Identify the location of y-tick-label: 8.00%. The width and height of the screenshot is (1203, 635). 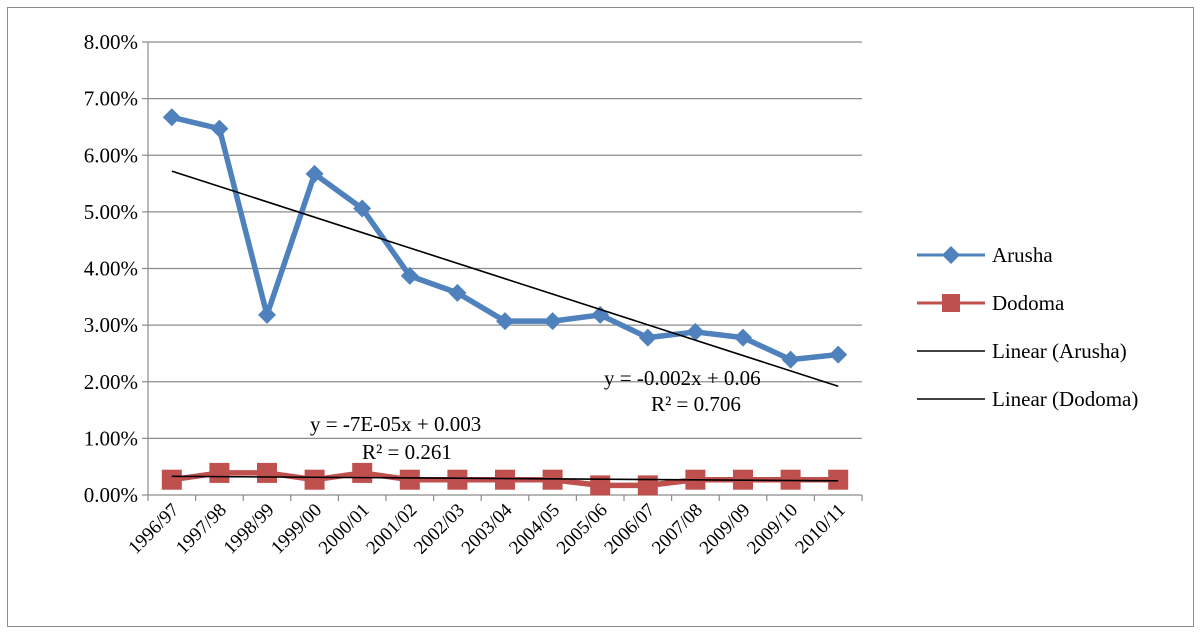
(111, 42).